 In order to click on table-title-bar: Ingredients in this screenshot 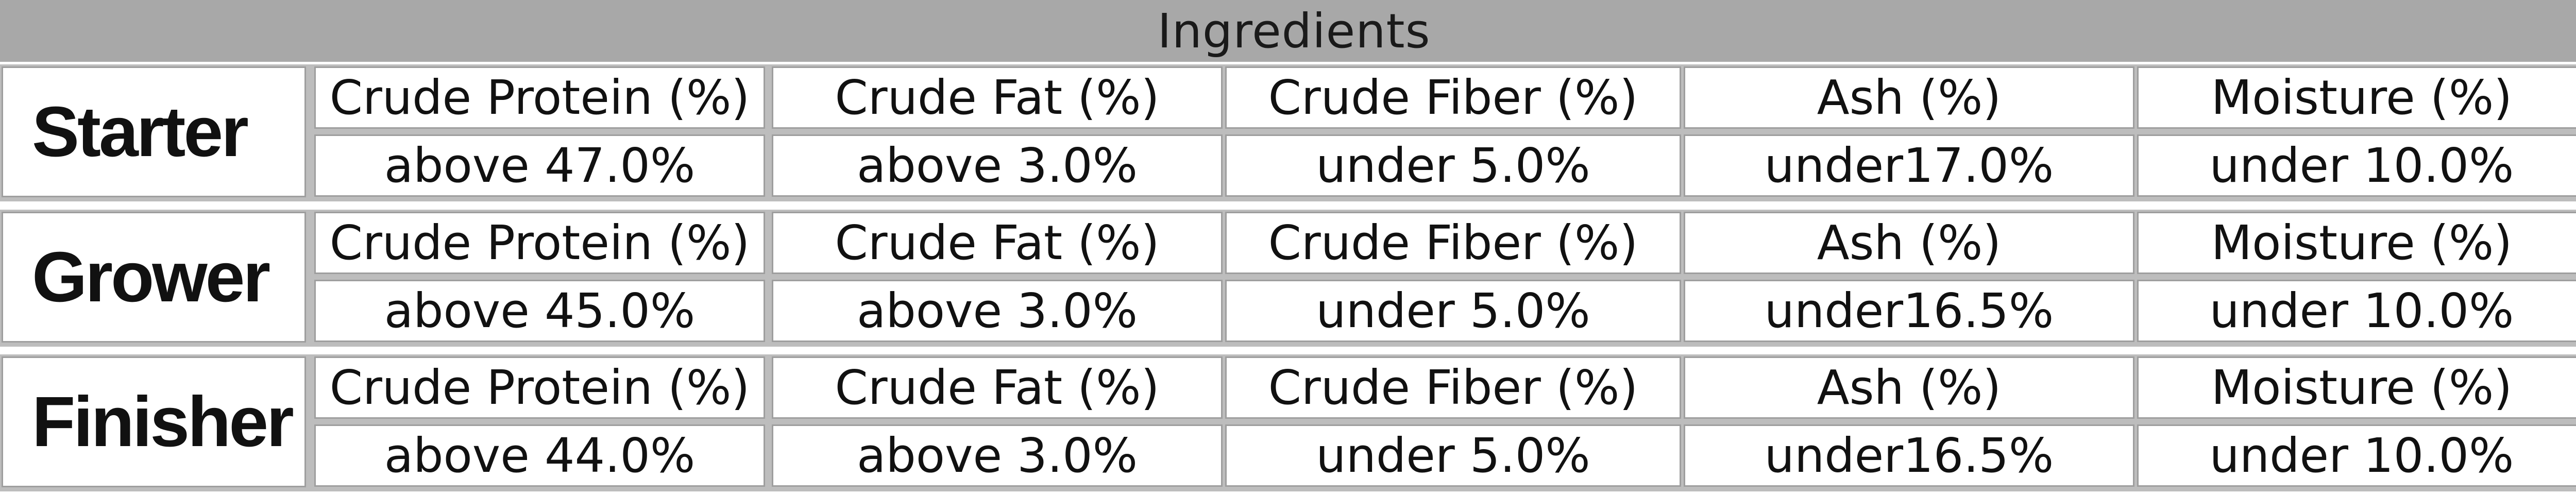, I will do `click(1288, 31)`.